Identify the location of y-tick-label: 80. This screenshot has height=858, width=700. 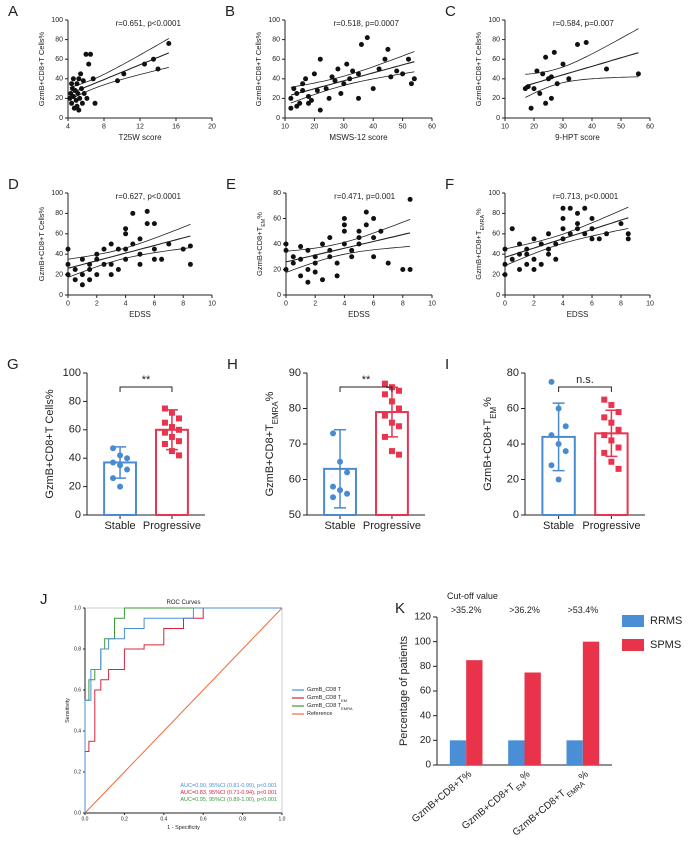
(426, 666).